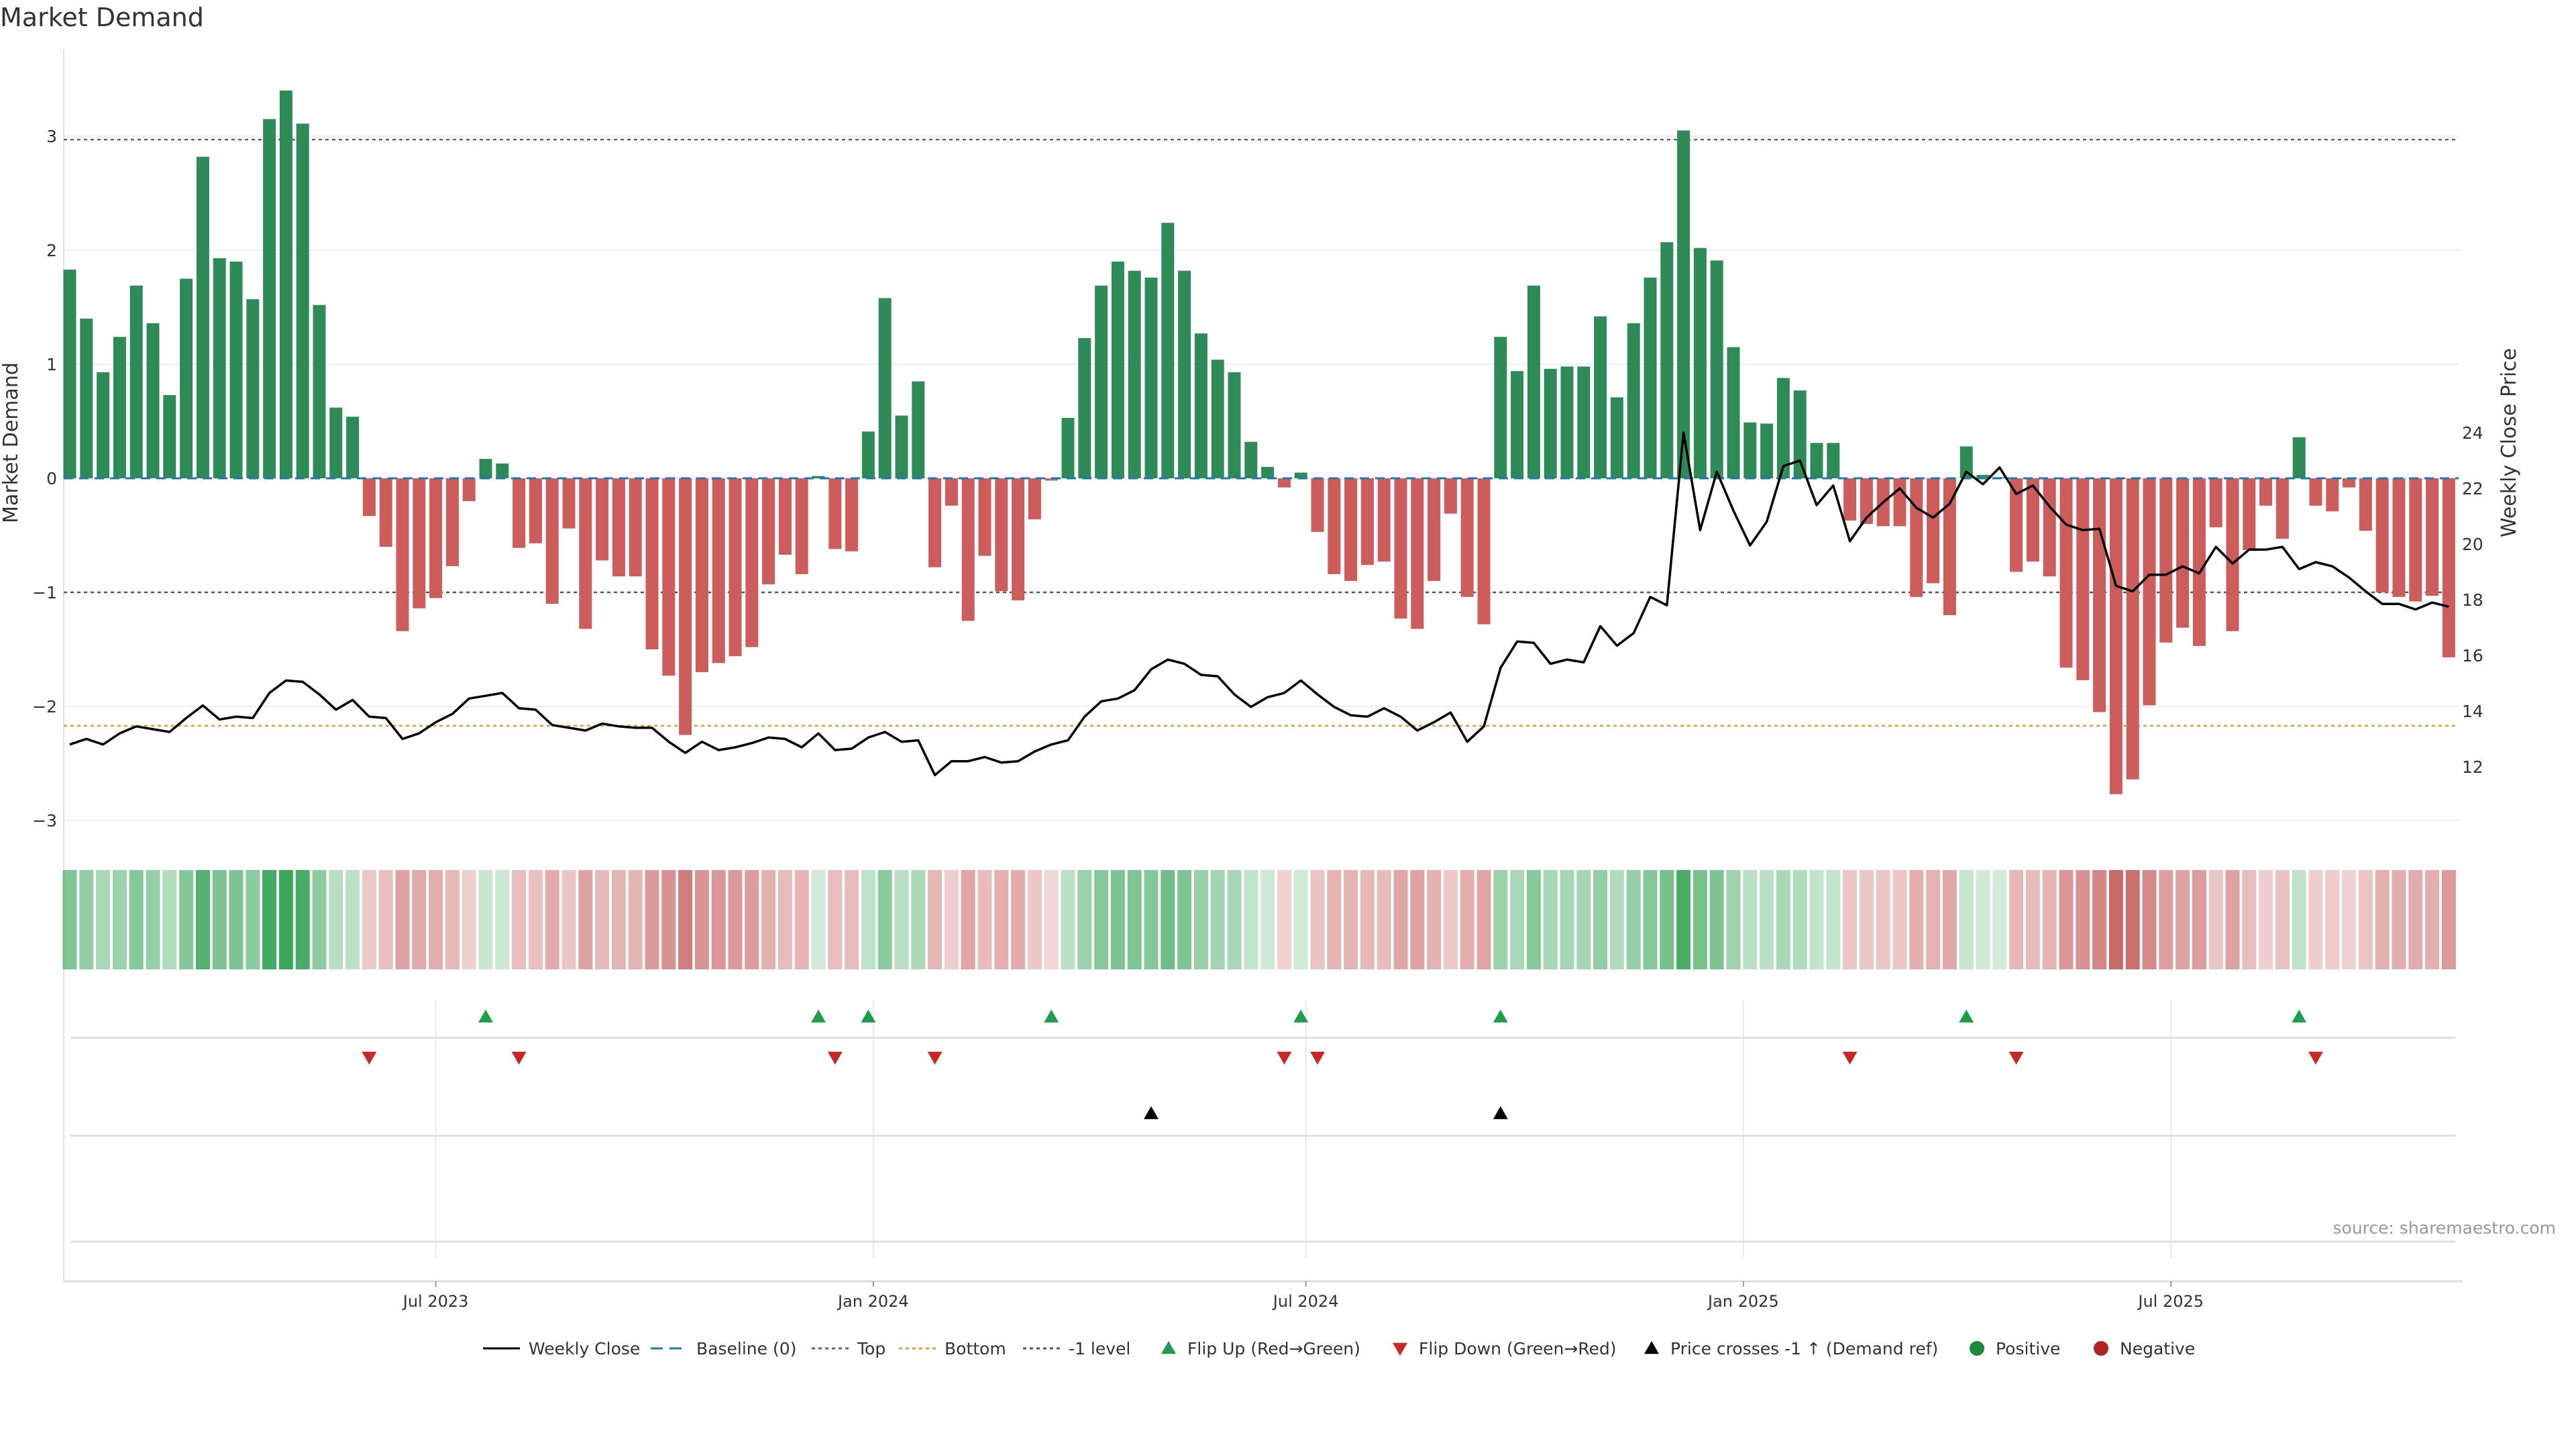 The height and width of the screenshot is (1449, 2576). What do you see at coordinates (1518, 1348) in the screenshot?
I see `legend-item: Flip Down (Green→Red)` at bounding box center [1518, 1348].